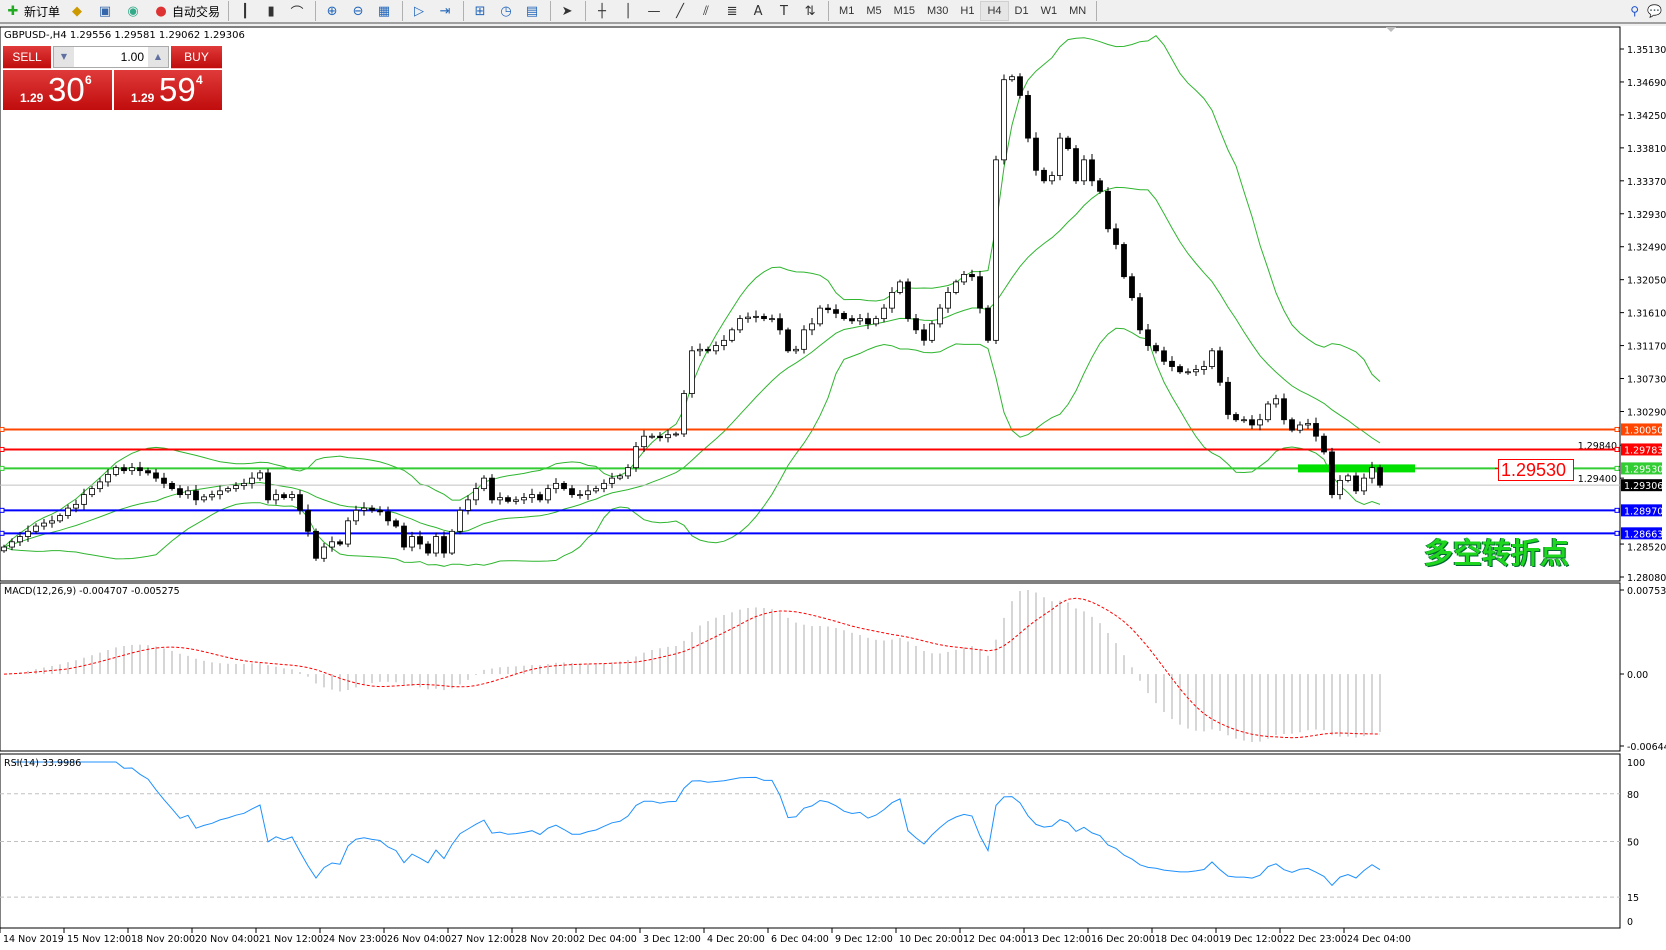 This screenshot has height=950, width=1666. Describe the element at coordinates (1049, 11) in the screenshot. I see `timeframe-w1: W1` at that location.